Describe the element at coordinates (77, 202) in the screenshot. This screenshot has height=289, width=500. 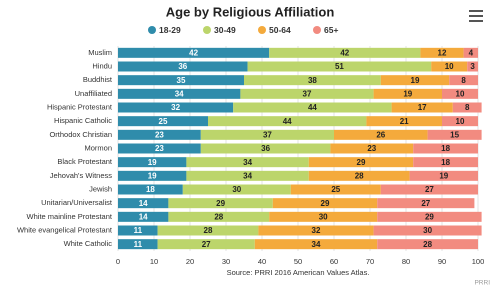
I see `y-tick-label: Unitarian/Universalist` at that location.